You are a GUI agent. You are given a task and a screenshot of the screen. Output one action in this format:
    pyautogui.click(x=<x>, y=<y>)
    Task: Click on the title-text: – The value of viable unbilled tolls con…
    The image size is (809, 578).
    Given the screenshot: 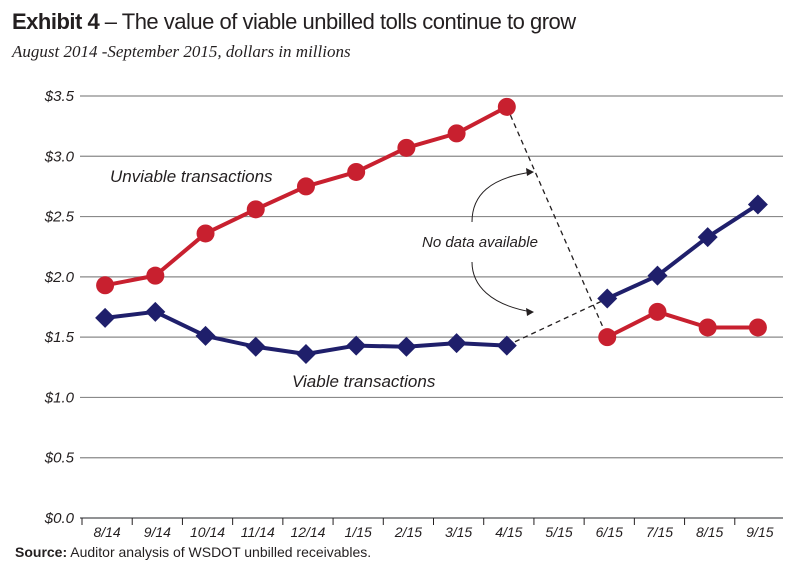 What is the action you would take?
    pyautogui.click(x=337, y=21)
    